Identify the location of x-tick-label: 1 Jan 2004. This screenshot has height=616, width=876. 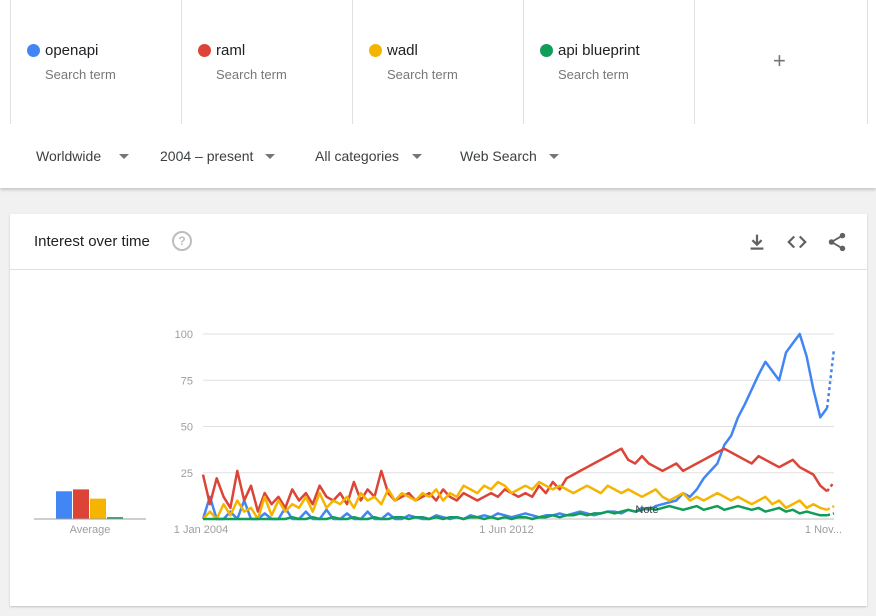
(201, 530).